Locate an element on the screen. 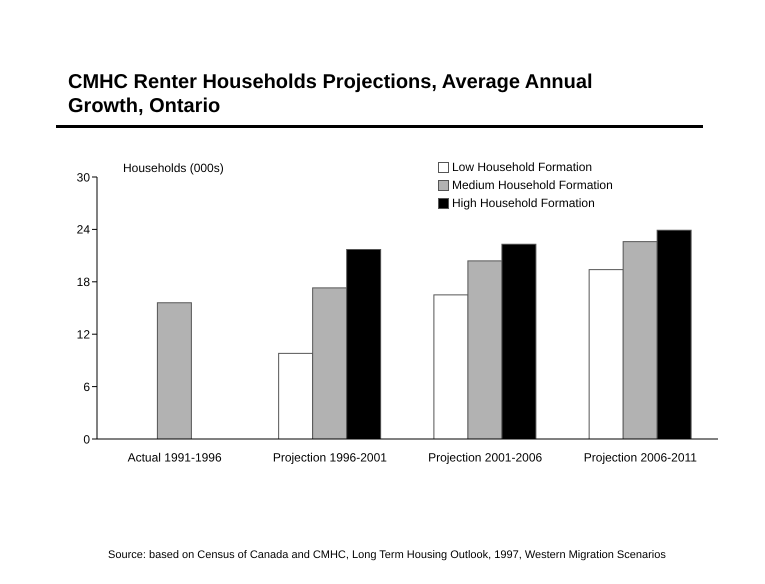  y-tick-label: 0 is located at coordinates (86, 439).